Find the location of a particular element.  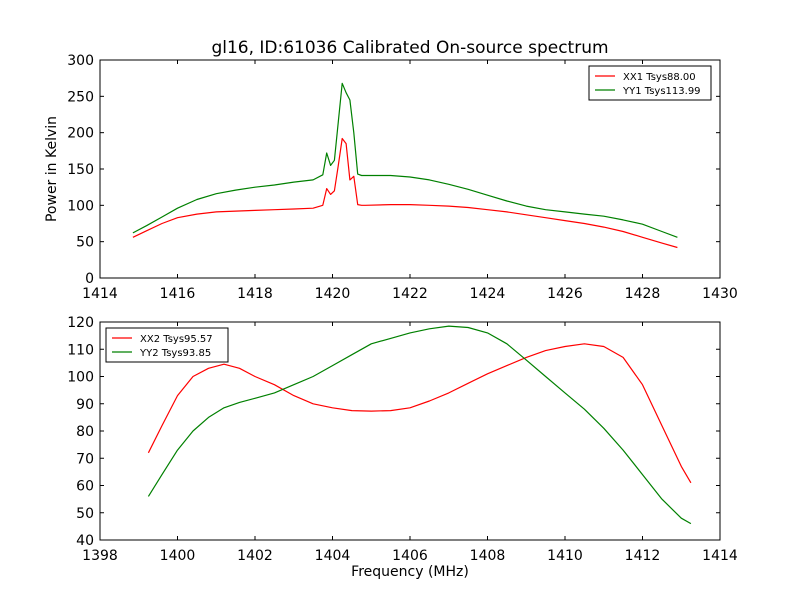

top-chart-y-tick-label: 250 is located at coordinates (80, 97).